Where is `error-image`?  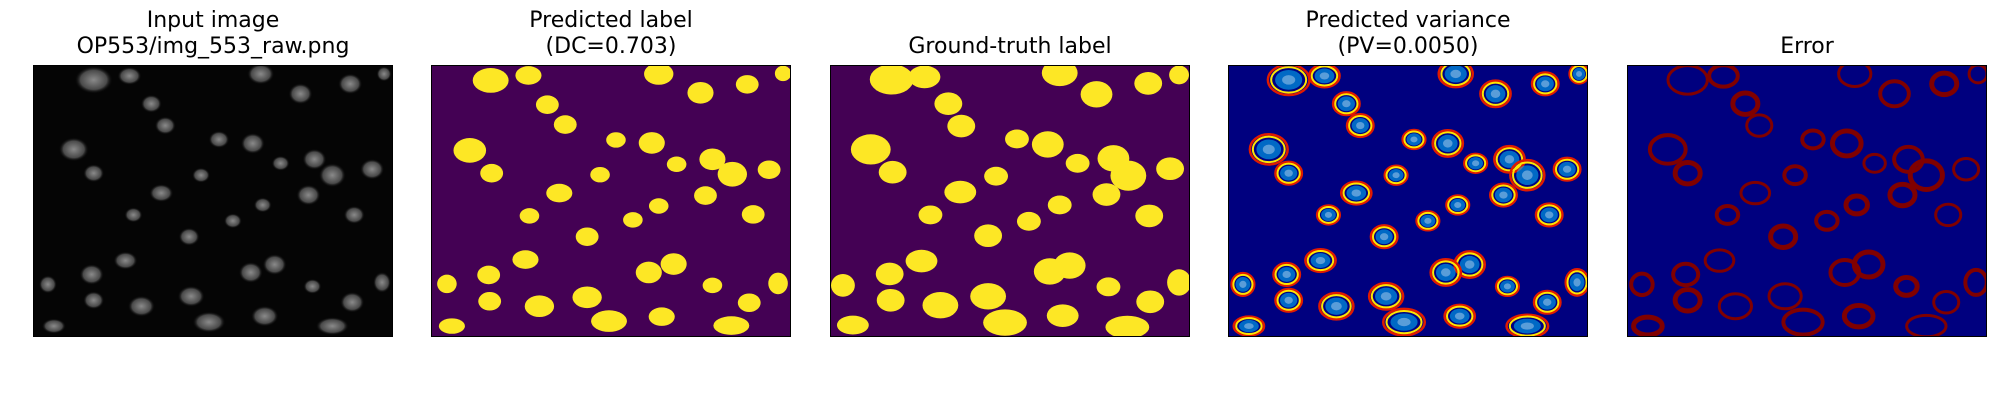 error-image is located at coordinates (1807, 201).